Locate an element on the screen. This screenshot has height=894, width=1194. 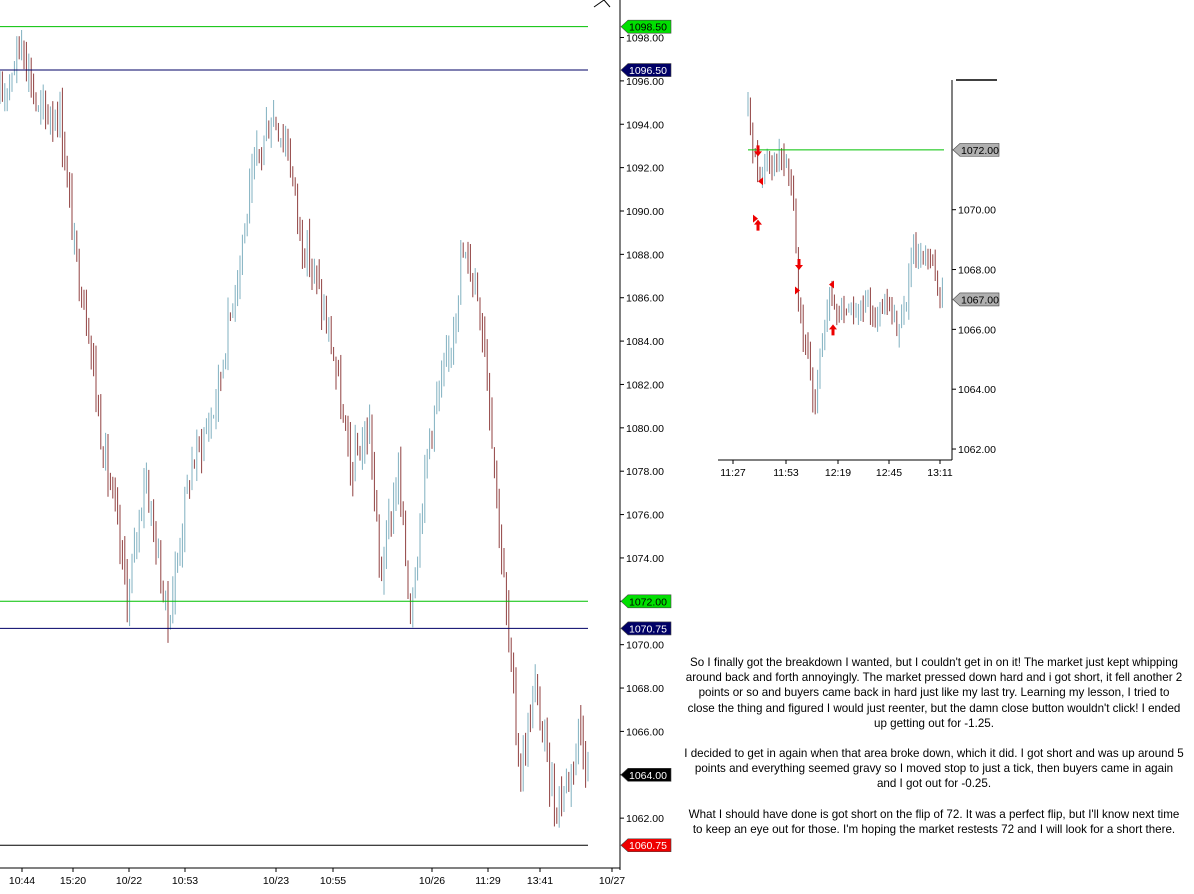
price-tag-label: 1060.75 is located at coordinates (648, 846).